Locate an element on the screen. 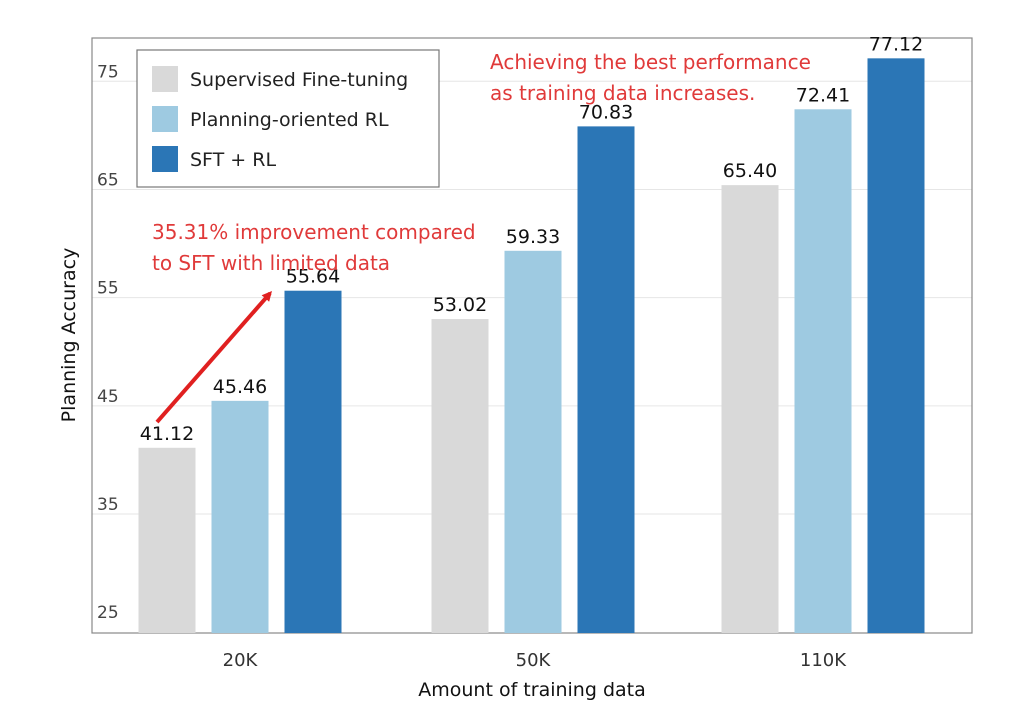 The width and height of the screenshot is (1032, 715). annotation-best-line-1: Achieving the best performance is located at coordinates (650, 62).